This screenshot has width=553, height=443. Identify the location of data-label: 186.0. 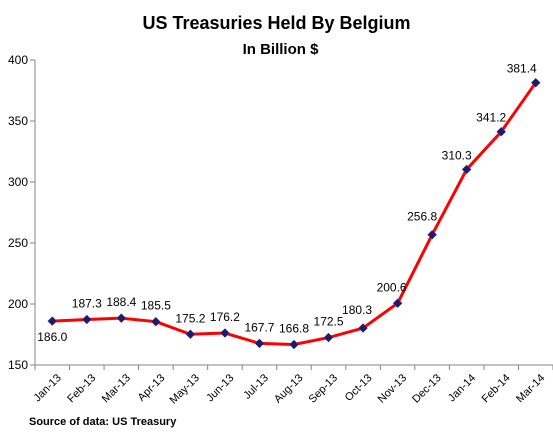
(52, 337).